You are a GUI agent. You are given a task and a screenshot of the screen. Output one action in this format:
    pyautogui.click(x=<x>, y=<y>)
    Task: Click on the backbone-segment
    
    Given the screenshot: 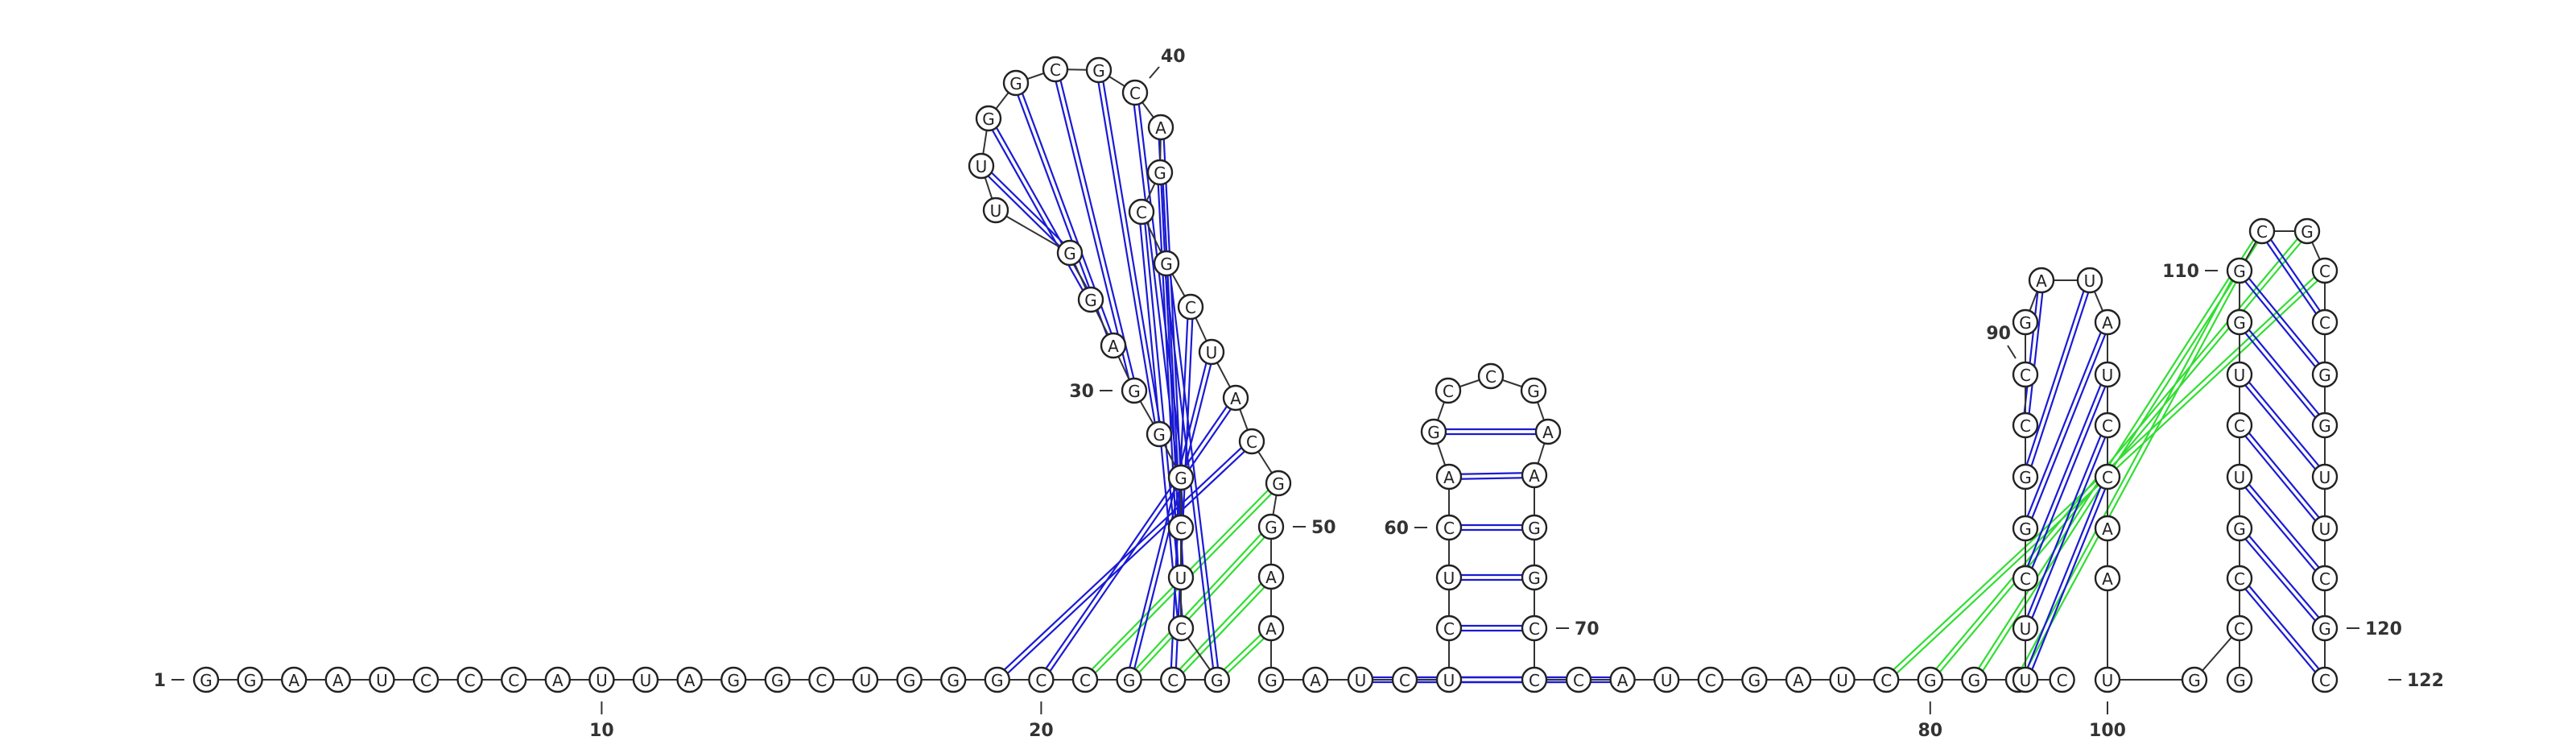 What is the action you would take?
    pyautogui.click(x=1033, y=231)
    